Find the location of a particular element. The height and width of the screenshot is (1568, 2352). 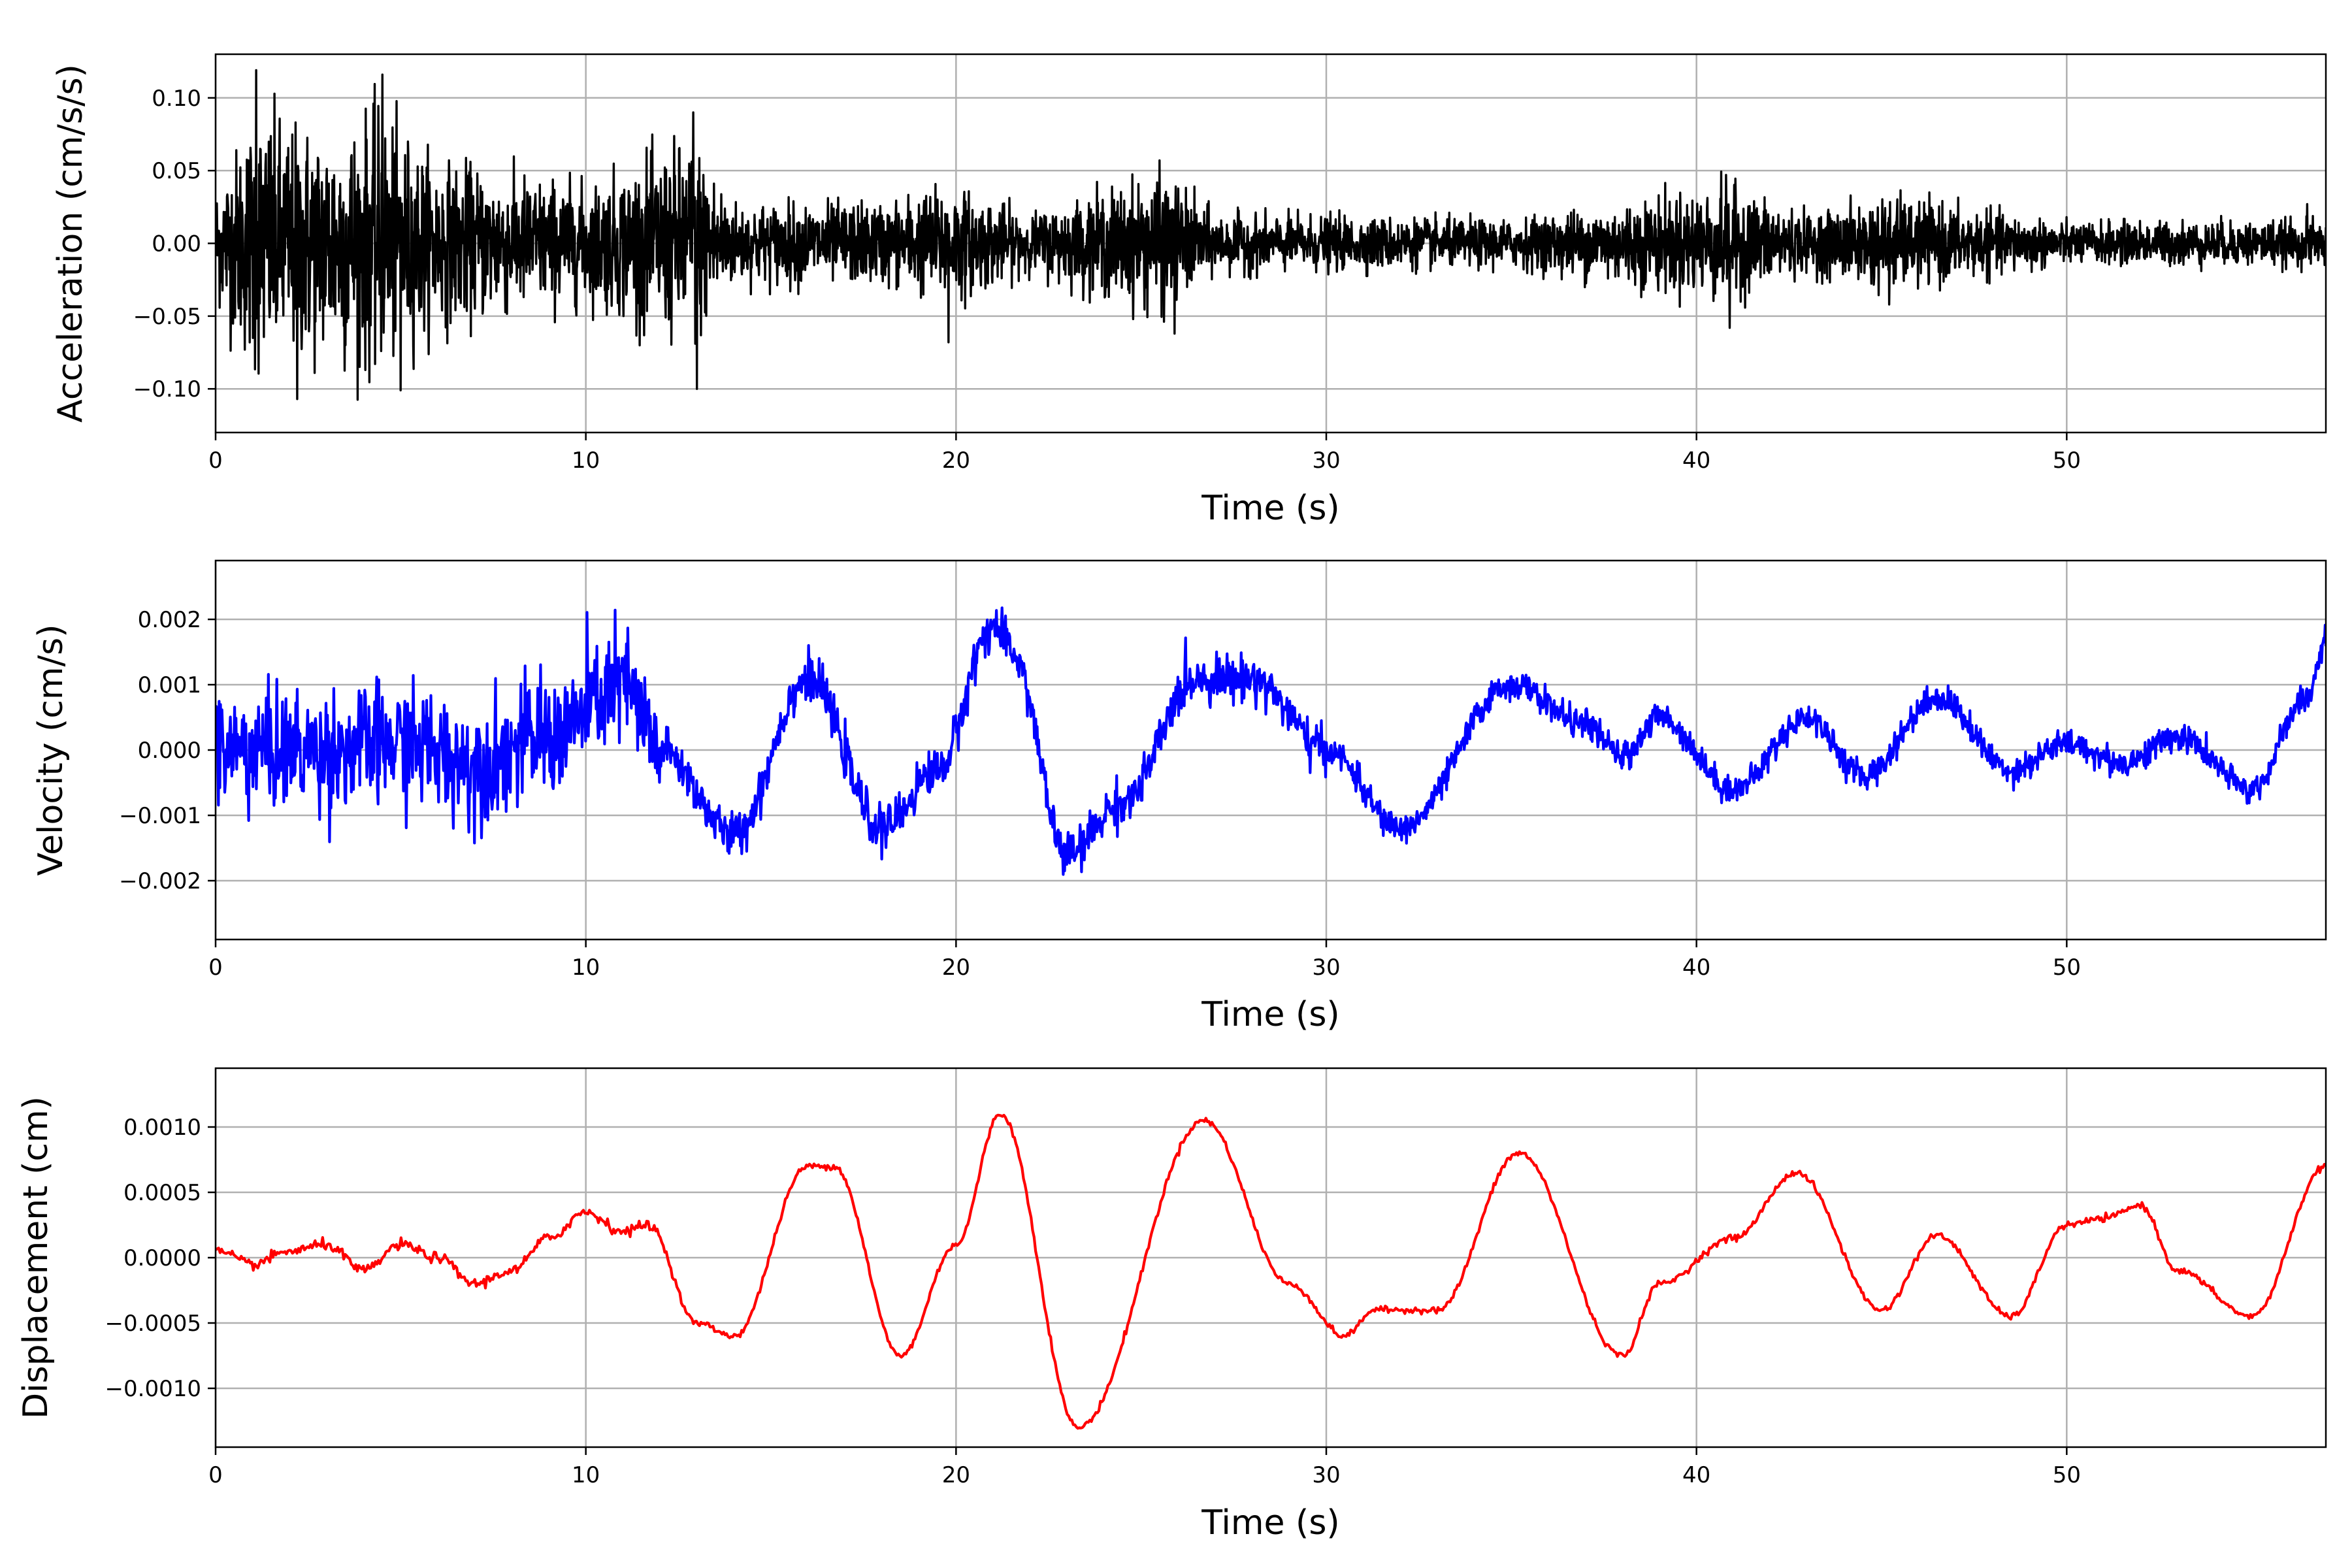

velocity-x-tick-label: 0 is located at coordinates (215, 968).